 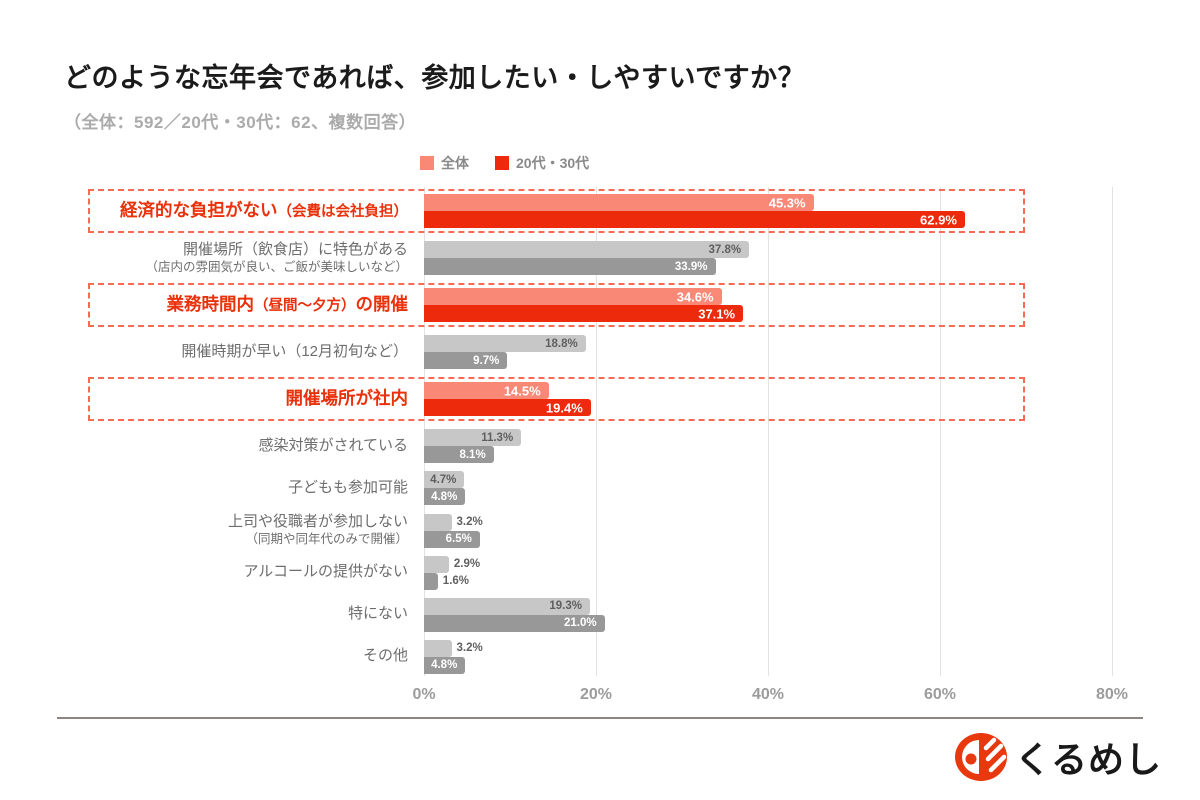 I want to click on row-bars: 14.5% 19.4%, so click(x=780, y=399).